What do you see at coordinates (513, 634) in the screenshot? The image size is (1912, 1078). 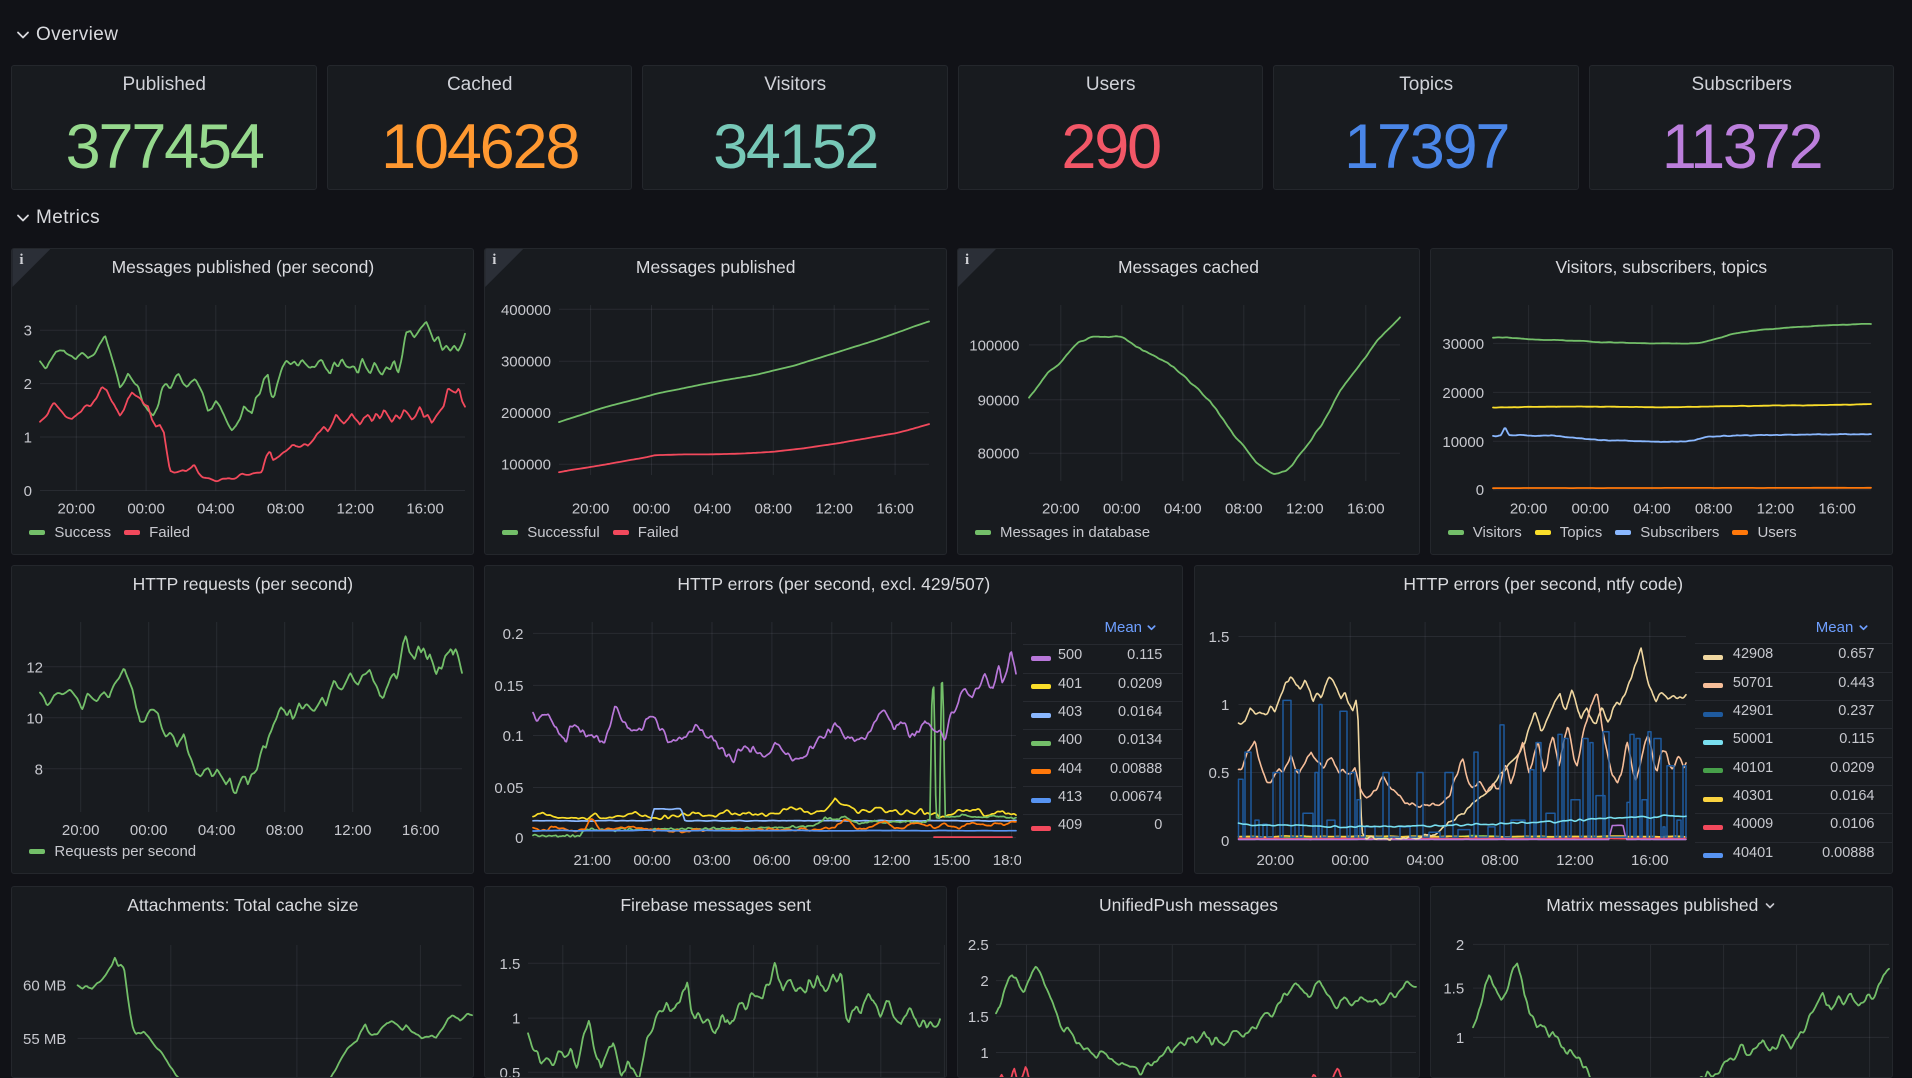 I see `svg-text: 0.2` at bounding box center [513, 634].